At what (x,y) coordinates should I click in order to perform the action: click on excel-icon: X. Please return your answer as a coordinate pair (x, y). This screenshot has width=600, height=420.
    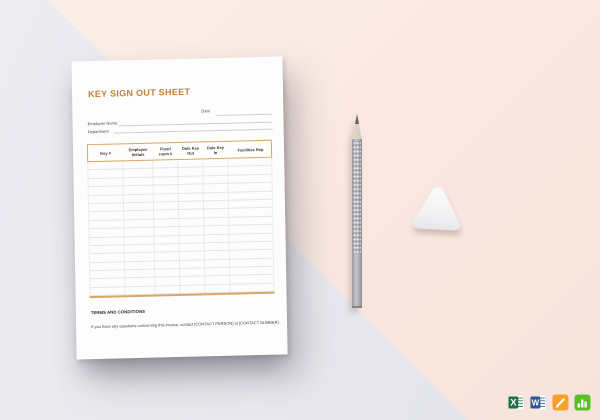
    Looking at the image, I should click on (516, 402).